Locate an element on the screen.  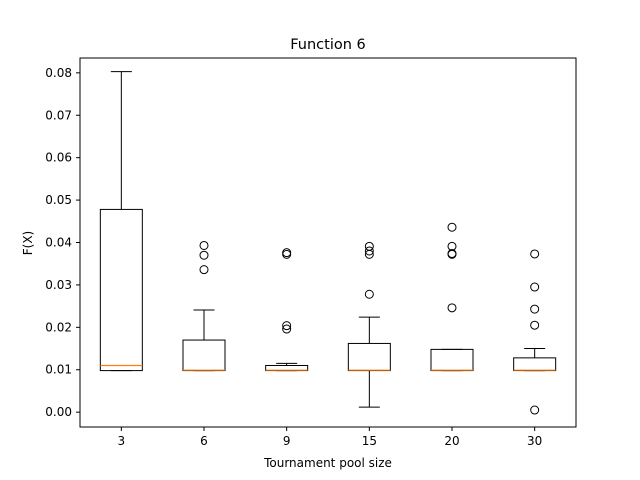
y-tick-label: 0.03 is located at coordinates (58, 285).